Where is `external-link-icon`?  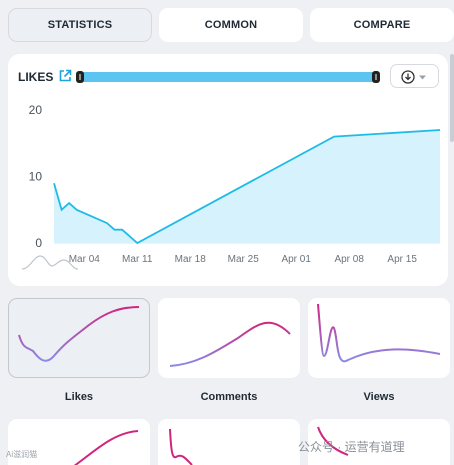 external-link-icon is located at coordinates (65, 76).